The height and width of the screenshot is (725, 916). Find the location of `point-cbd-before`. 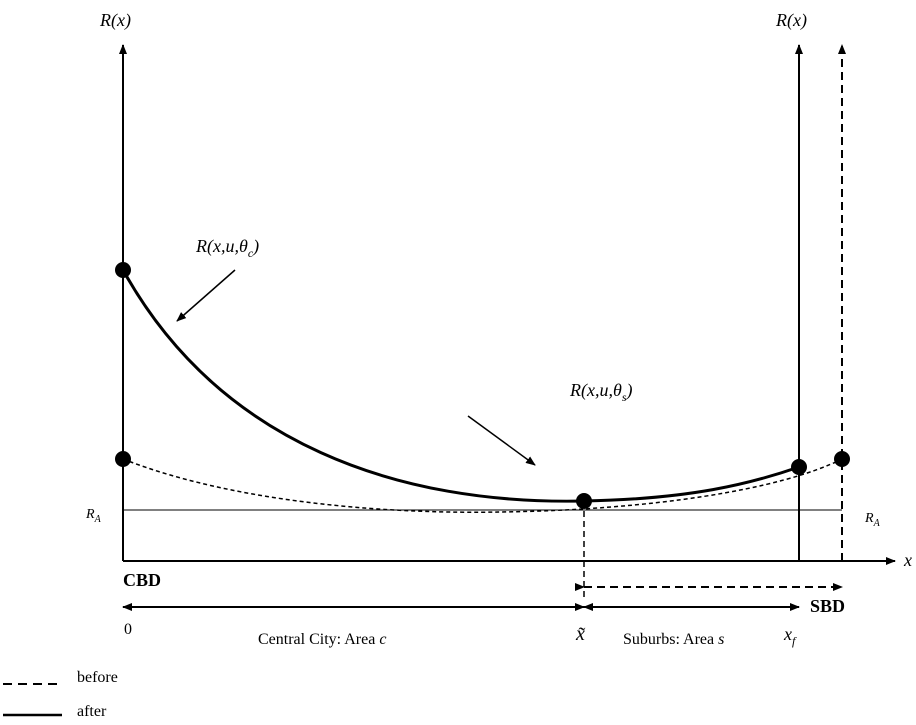

point-cbd-before is located at coordinates (123, 459).